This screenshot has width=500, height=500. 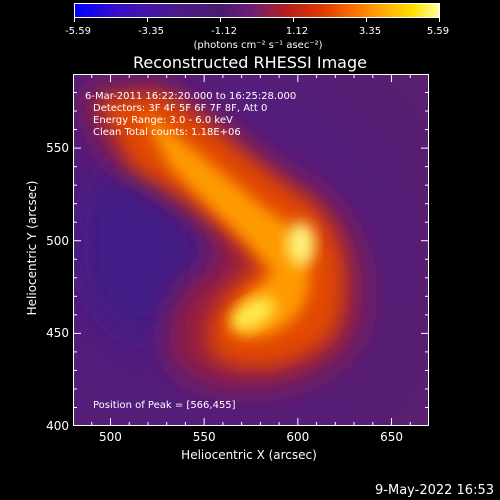 I want to click on x-tick-label: 600, so click(x=298, y=437).